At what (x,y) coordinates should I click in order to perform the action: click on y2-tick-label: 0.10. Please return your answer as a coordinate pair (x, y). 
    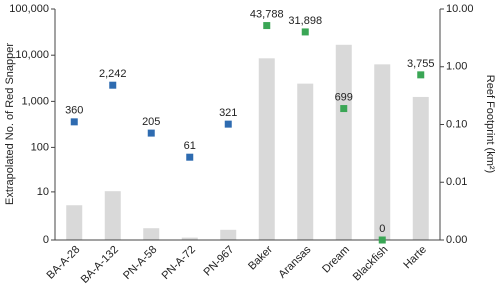
    Looking at the image, I should click on (456, 124).